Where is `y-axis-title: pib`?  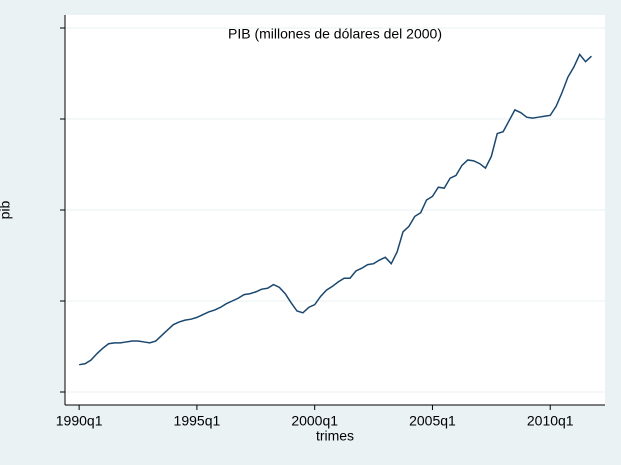
y-axis-title: pib is located at coordinates (6, 209).